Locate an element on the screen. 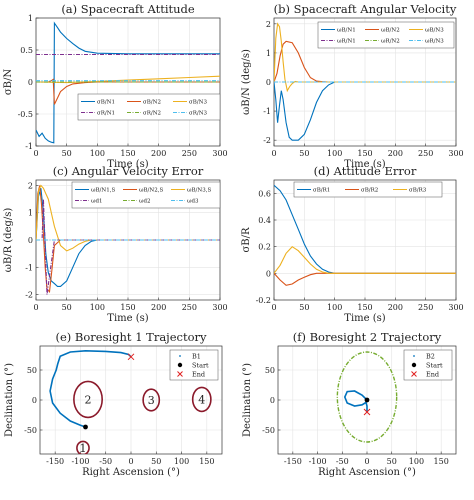 This screenshot has height=500, width=474. legend-label: σB/N3 is located at coordinates (198, 103).